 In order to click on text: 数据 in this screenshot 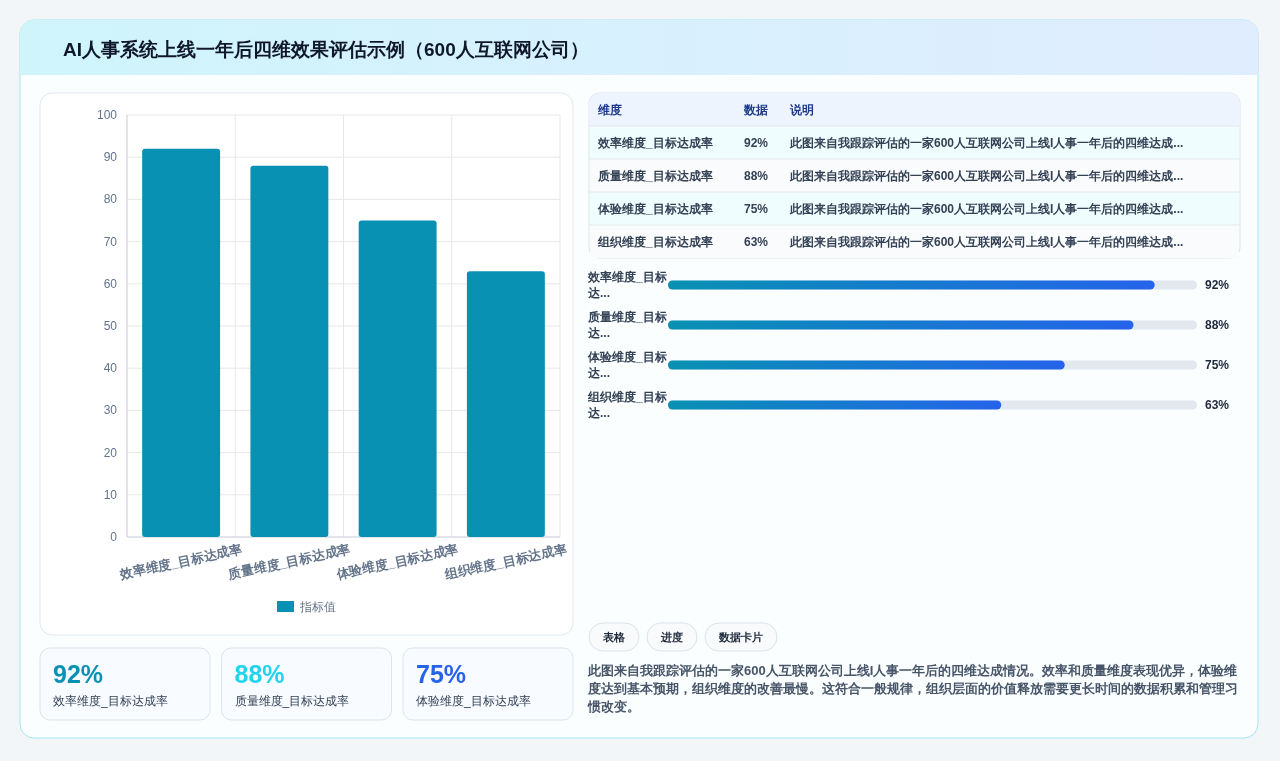, I will do `click(755, 110)`.